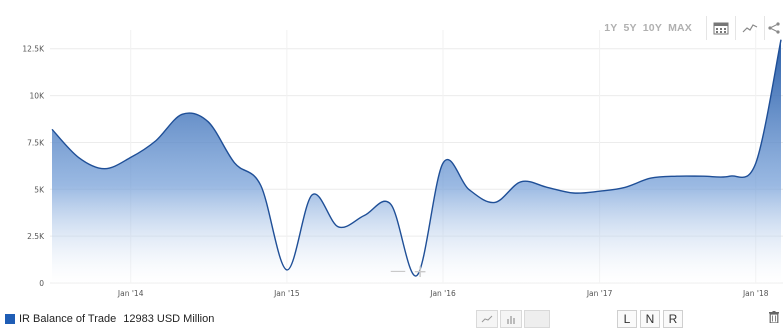 The height and width of the screenshot is (328, 783). Describe the element at coordinates (774, 319) in the screenshot. I see `trash-icon` at that location.